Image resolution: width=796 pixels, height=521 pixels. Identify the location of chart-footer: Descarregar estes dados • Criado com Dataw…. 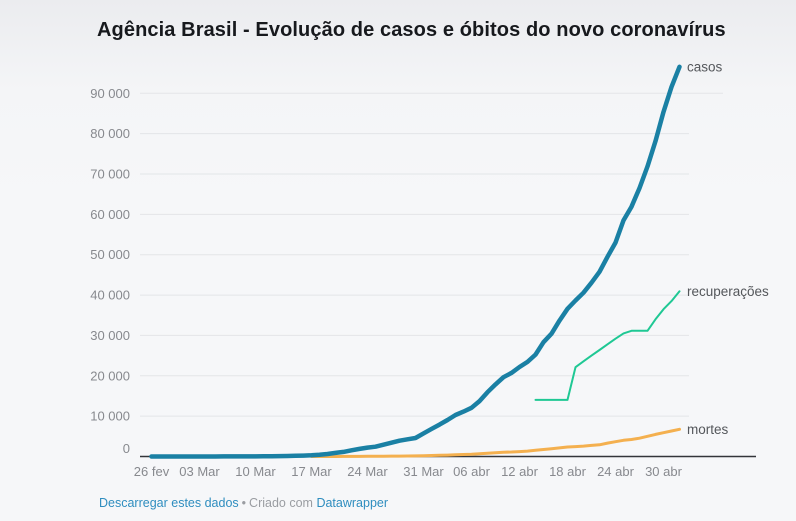
(243, 503).